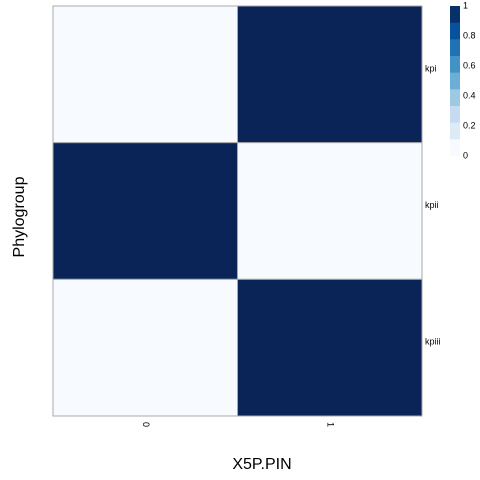 The image size is (480, 480). What do you see at coordinates (431, 68) in the screenshot?
I see `y-tick-label: kpi` at bounding box center [431, 68].